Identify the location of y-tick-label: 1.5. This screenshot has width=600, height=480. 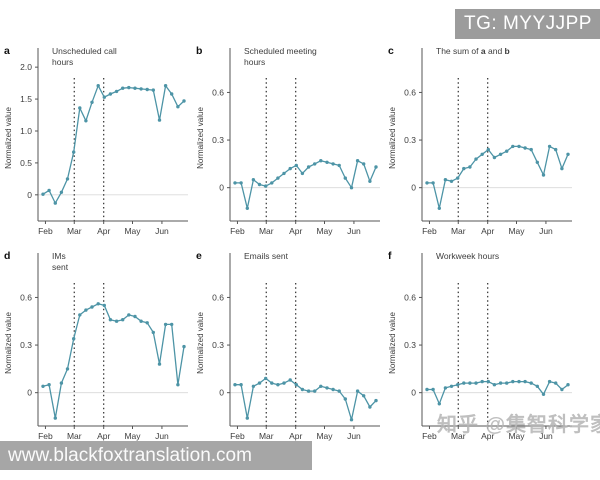
(26, 99).